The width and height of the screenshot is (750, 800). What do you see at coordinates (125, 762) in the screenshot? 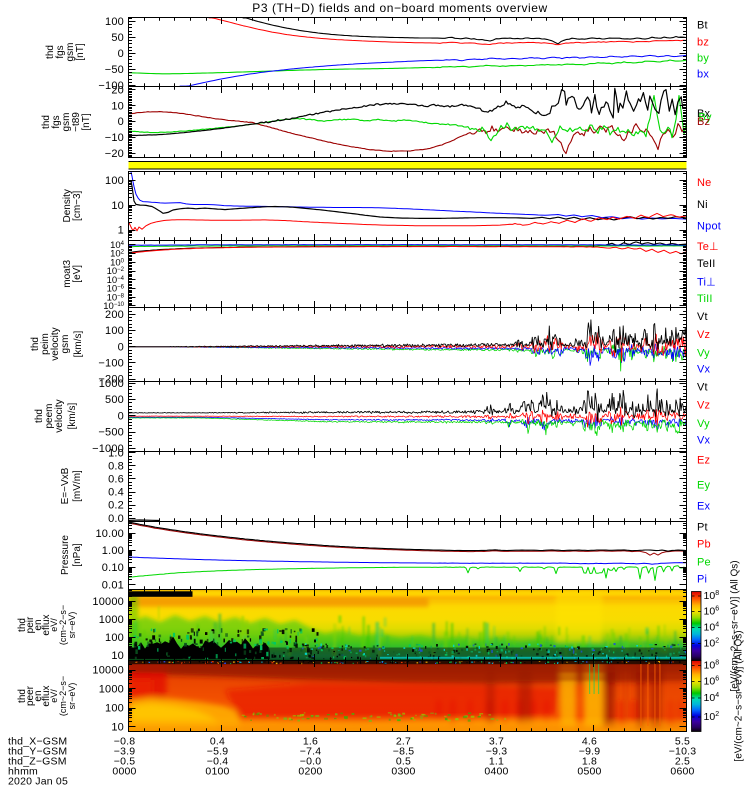
I see `svg-text: −0.5` at bounding box center [125, 762].